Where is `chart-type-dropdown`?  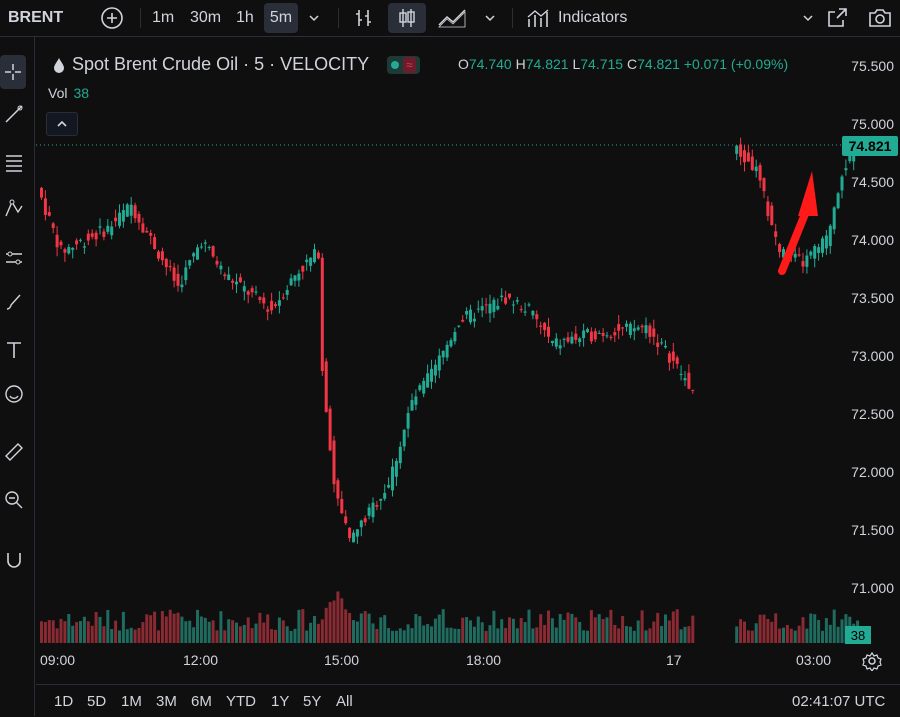 chart-type-dropdown is located at coordinates (490, 18).